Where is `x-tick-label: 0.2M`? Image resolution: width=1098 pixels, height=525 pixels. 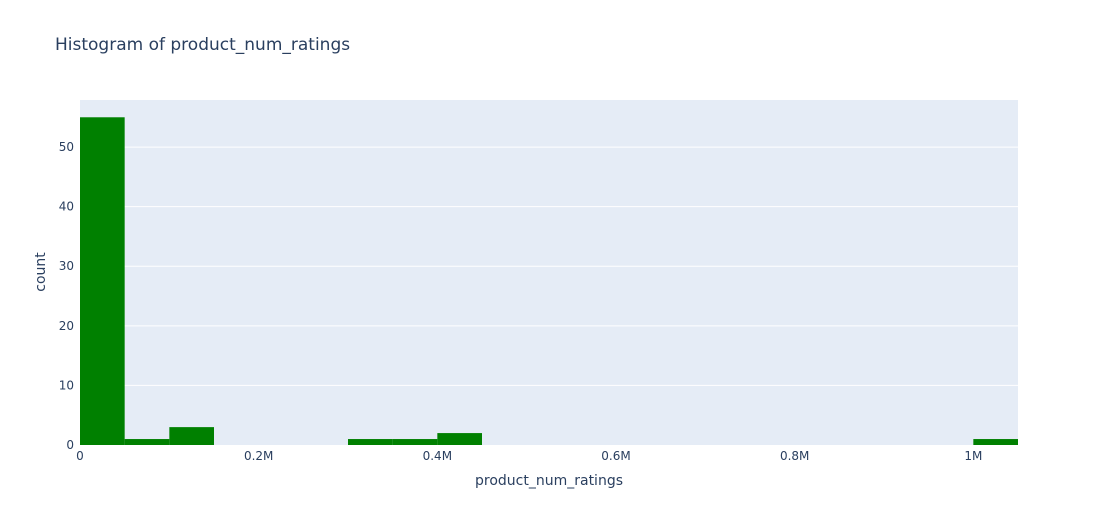 x-tick-label: 0.2M is located at coordinates (258, 456).